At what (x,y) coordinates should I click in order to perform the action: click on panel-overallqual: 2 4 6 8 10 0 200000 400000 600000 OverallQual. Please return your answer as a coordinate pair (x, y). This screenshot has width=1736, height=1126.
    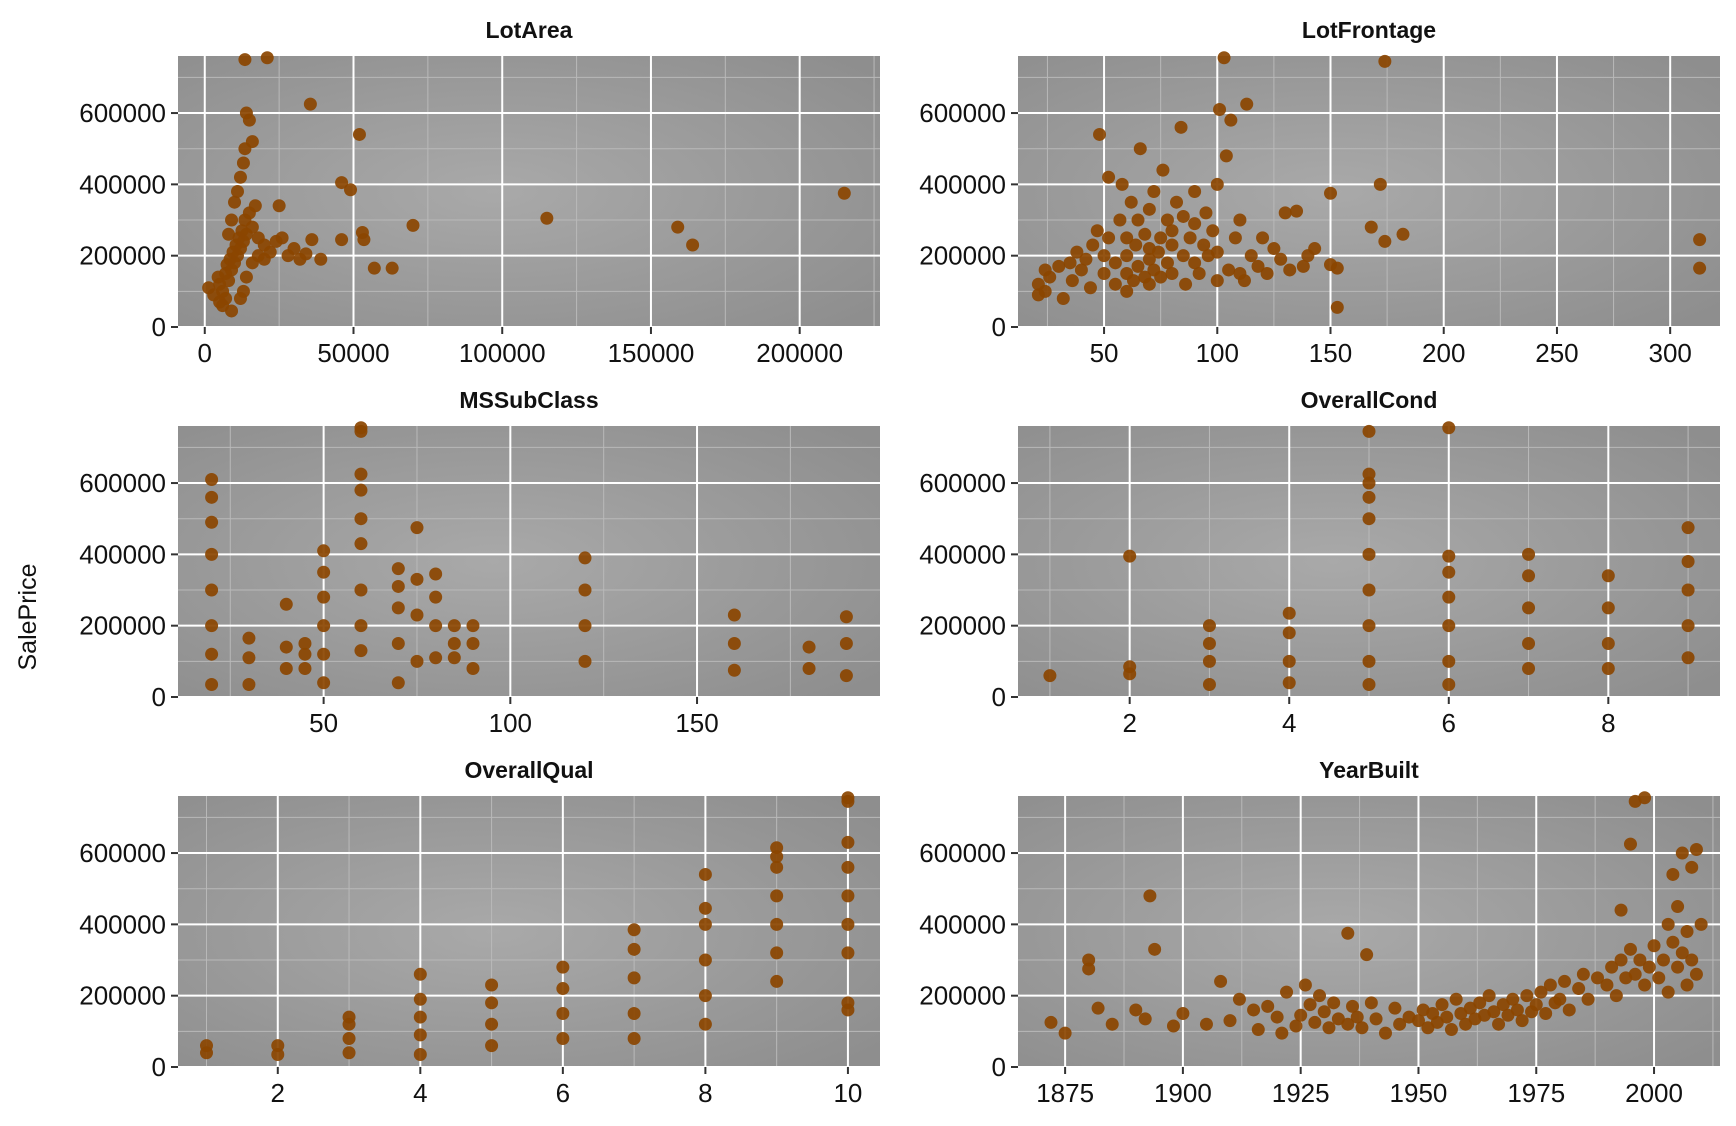
    Looking at the image, I should click on (479, 932).